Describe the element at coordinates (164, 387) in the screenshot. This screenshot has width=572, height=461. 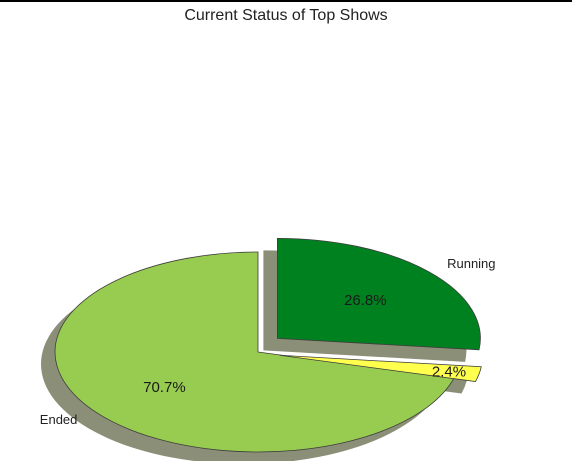
I see `slice-percent-ended: 70.7%` at that location.